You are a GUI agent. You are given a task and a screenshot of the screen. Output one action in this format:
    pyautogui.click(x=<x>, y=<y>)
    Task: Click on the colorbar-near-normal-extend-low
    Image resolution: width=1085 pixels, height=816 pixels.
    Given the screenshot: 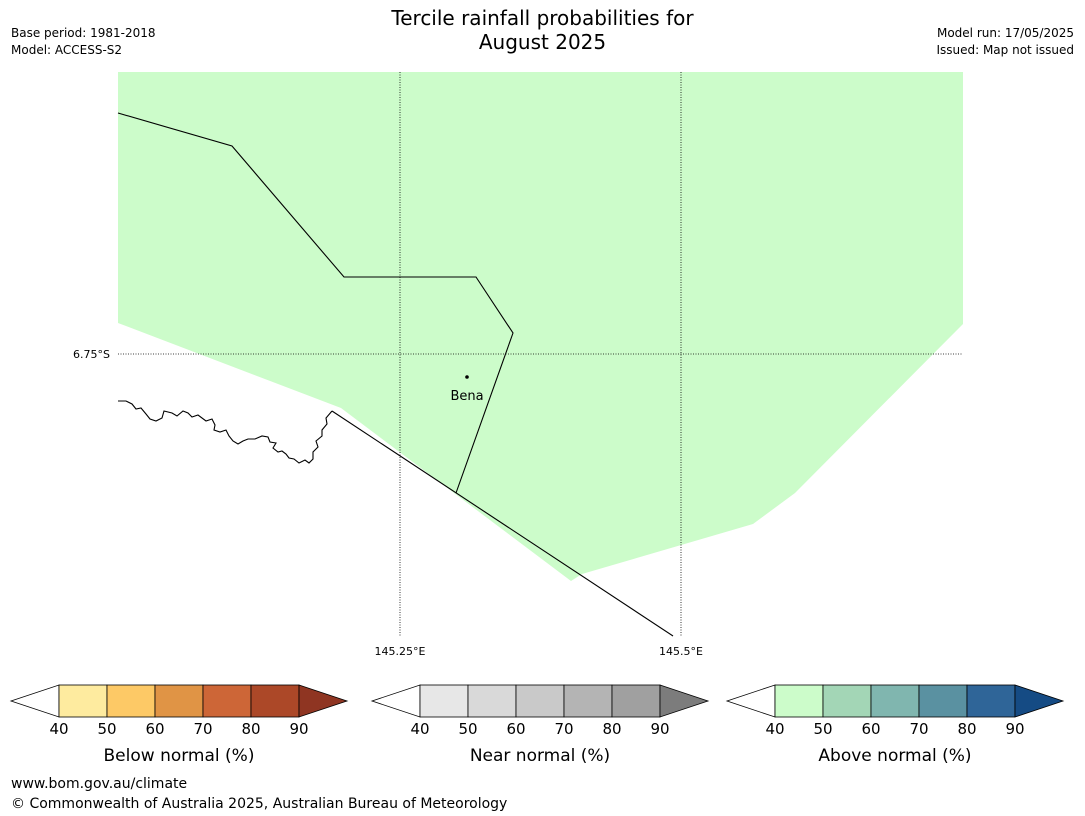 What is the action you would take?
    pyautogui.click(x=395, y=701)
    